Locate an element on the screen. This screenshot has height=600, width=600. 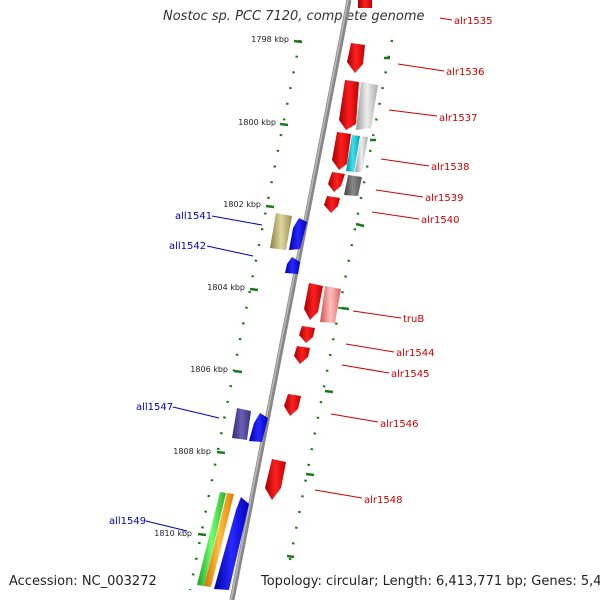
gene-all1549 is located at coordinates (223, 541).